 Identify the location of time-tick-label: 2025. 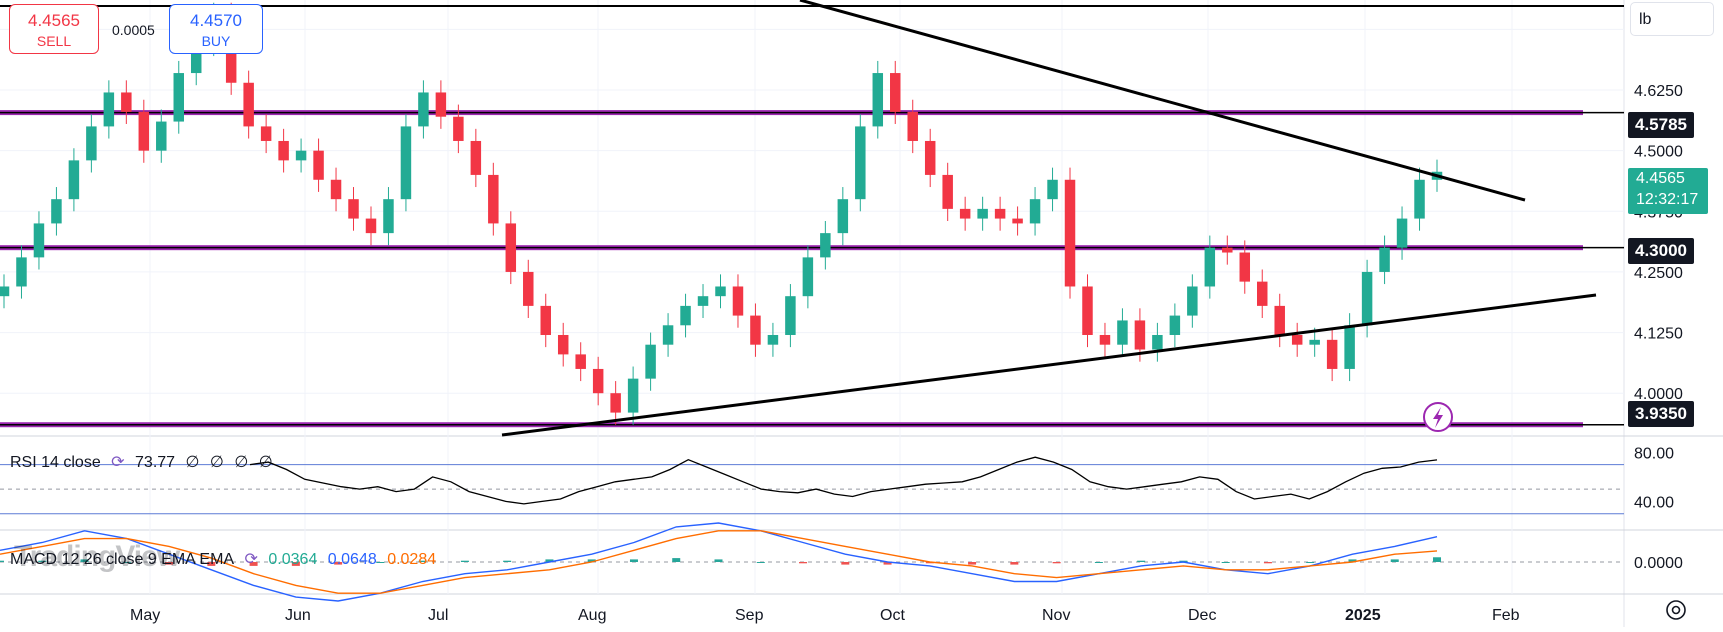
(1363, 615).